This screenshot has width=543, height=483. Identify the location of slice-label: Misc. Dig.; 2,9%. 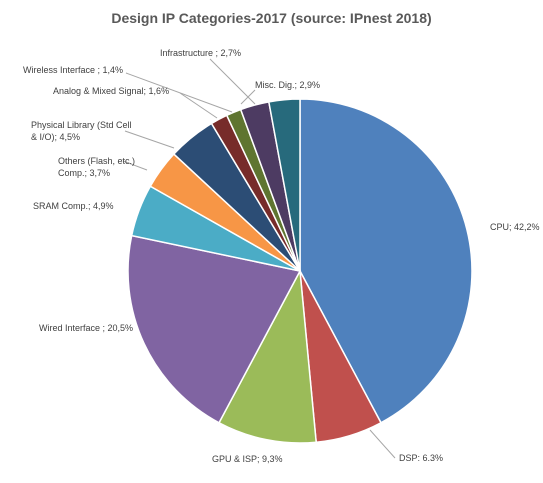
(287, 85).